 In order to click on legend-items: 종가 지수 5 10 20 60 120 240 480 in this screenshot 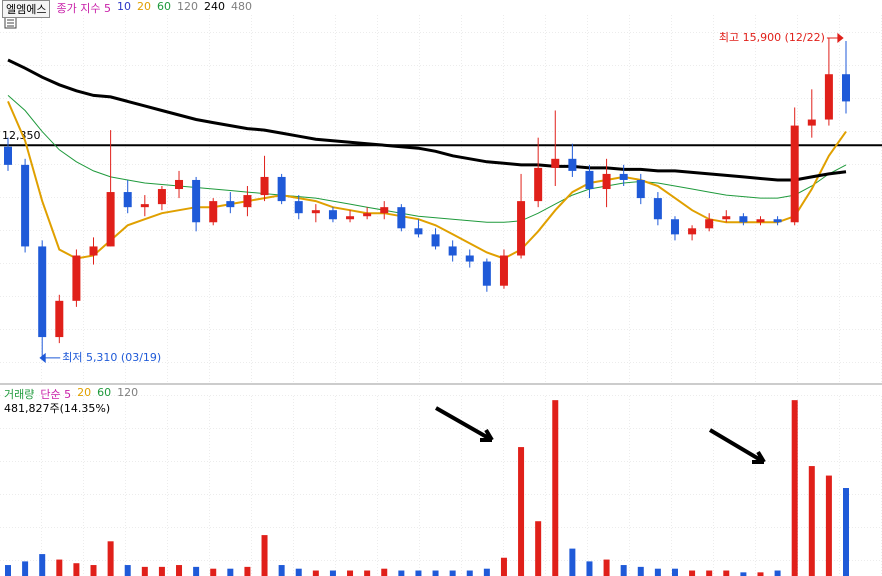, I will do `click(153, 9)`.